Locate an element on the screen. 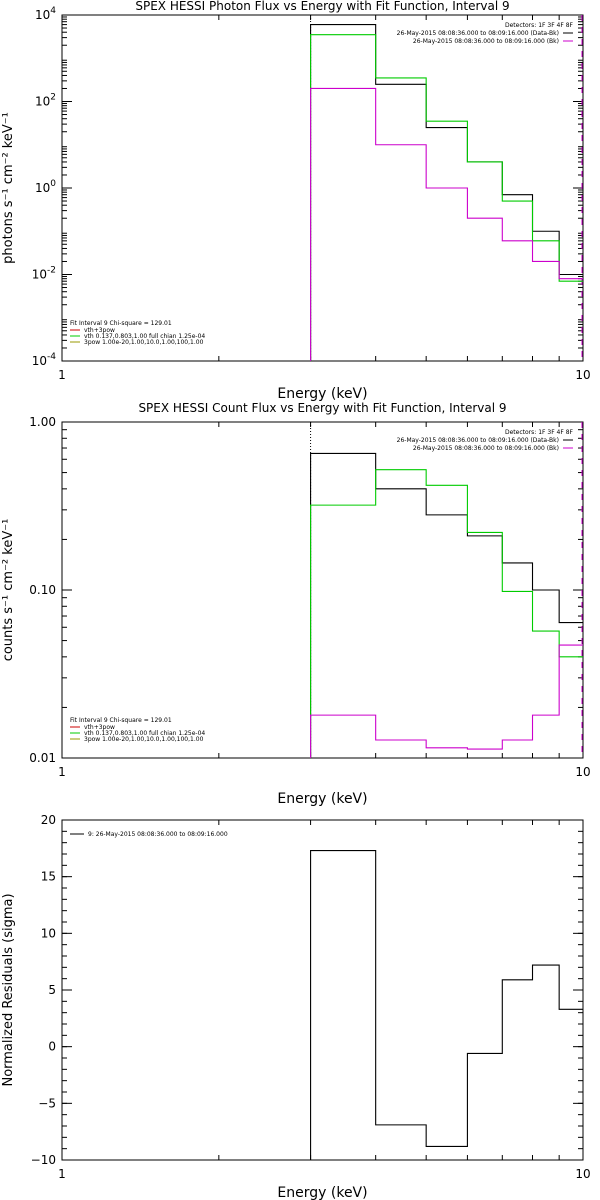 The image size is (600, 1200). y-axis-label: counts s⁻¹ cm⁻² keV⁻¹ is located at coordinates (8, 590).